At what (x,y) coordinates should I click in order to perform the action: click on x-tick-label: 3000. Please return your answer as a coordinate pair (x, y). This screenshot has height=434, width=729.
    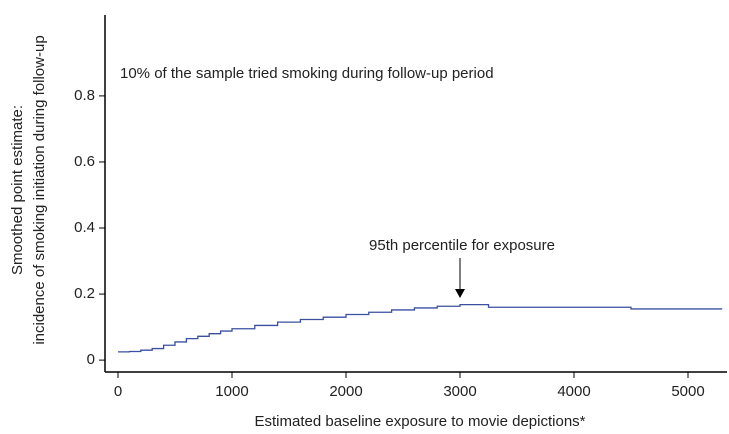
    Looking at the image, I should click on (459, 391).